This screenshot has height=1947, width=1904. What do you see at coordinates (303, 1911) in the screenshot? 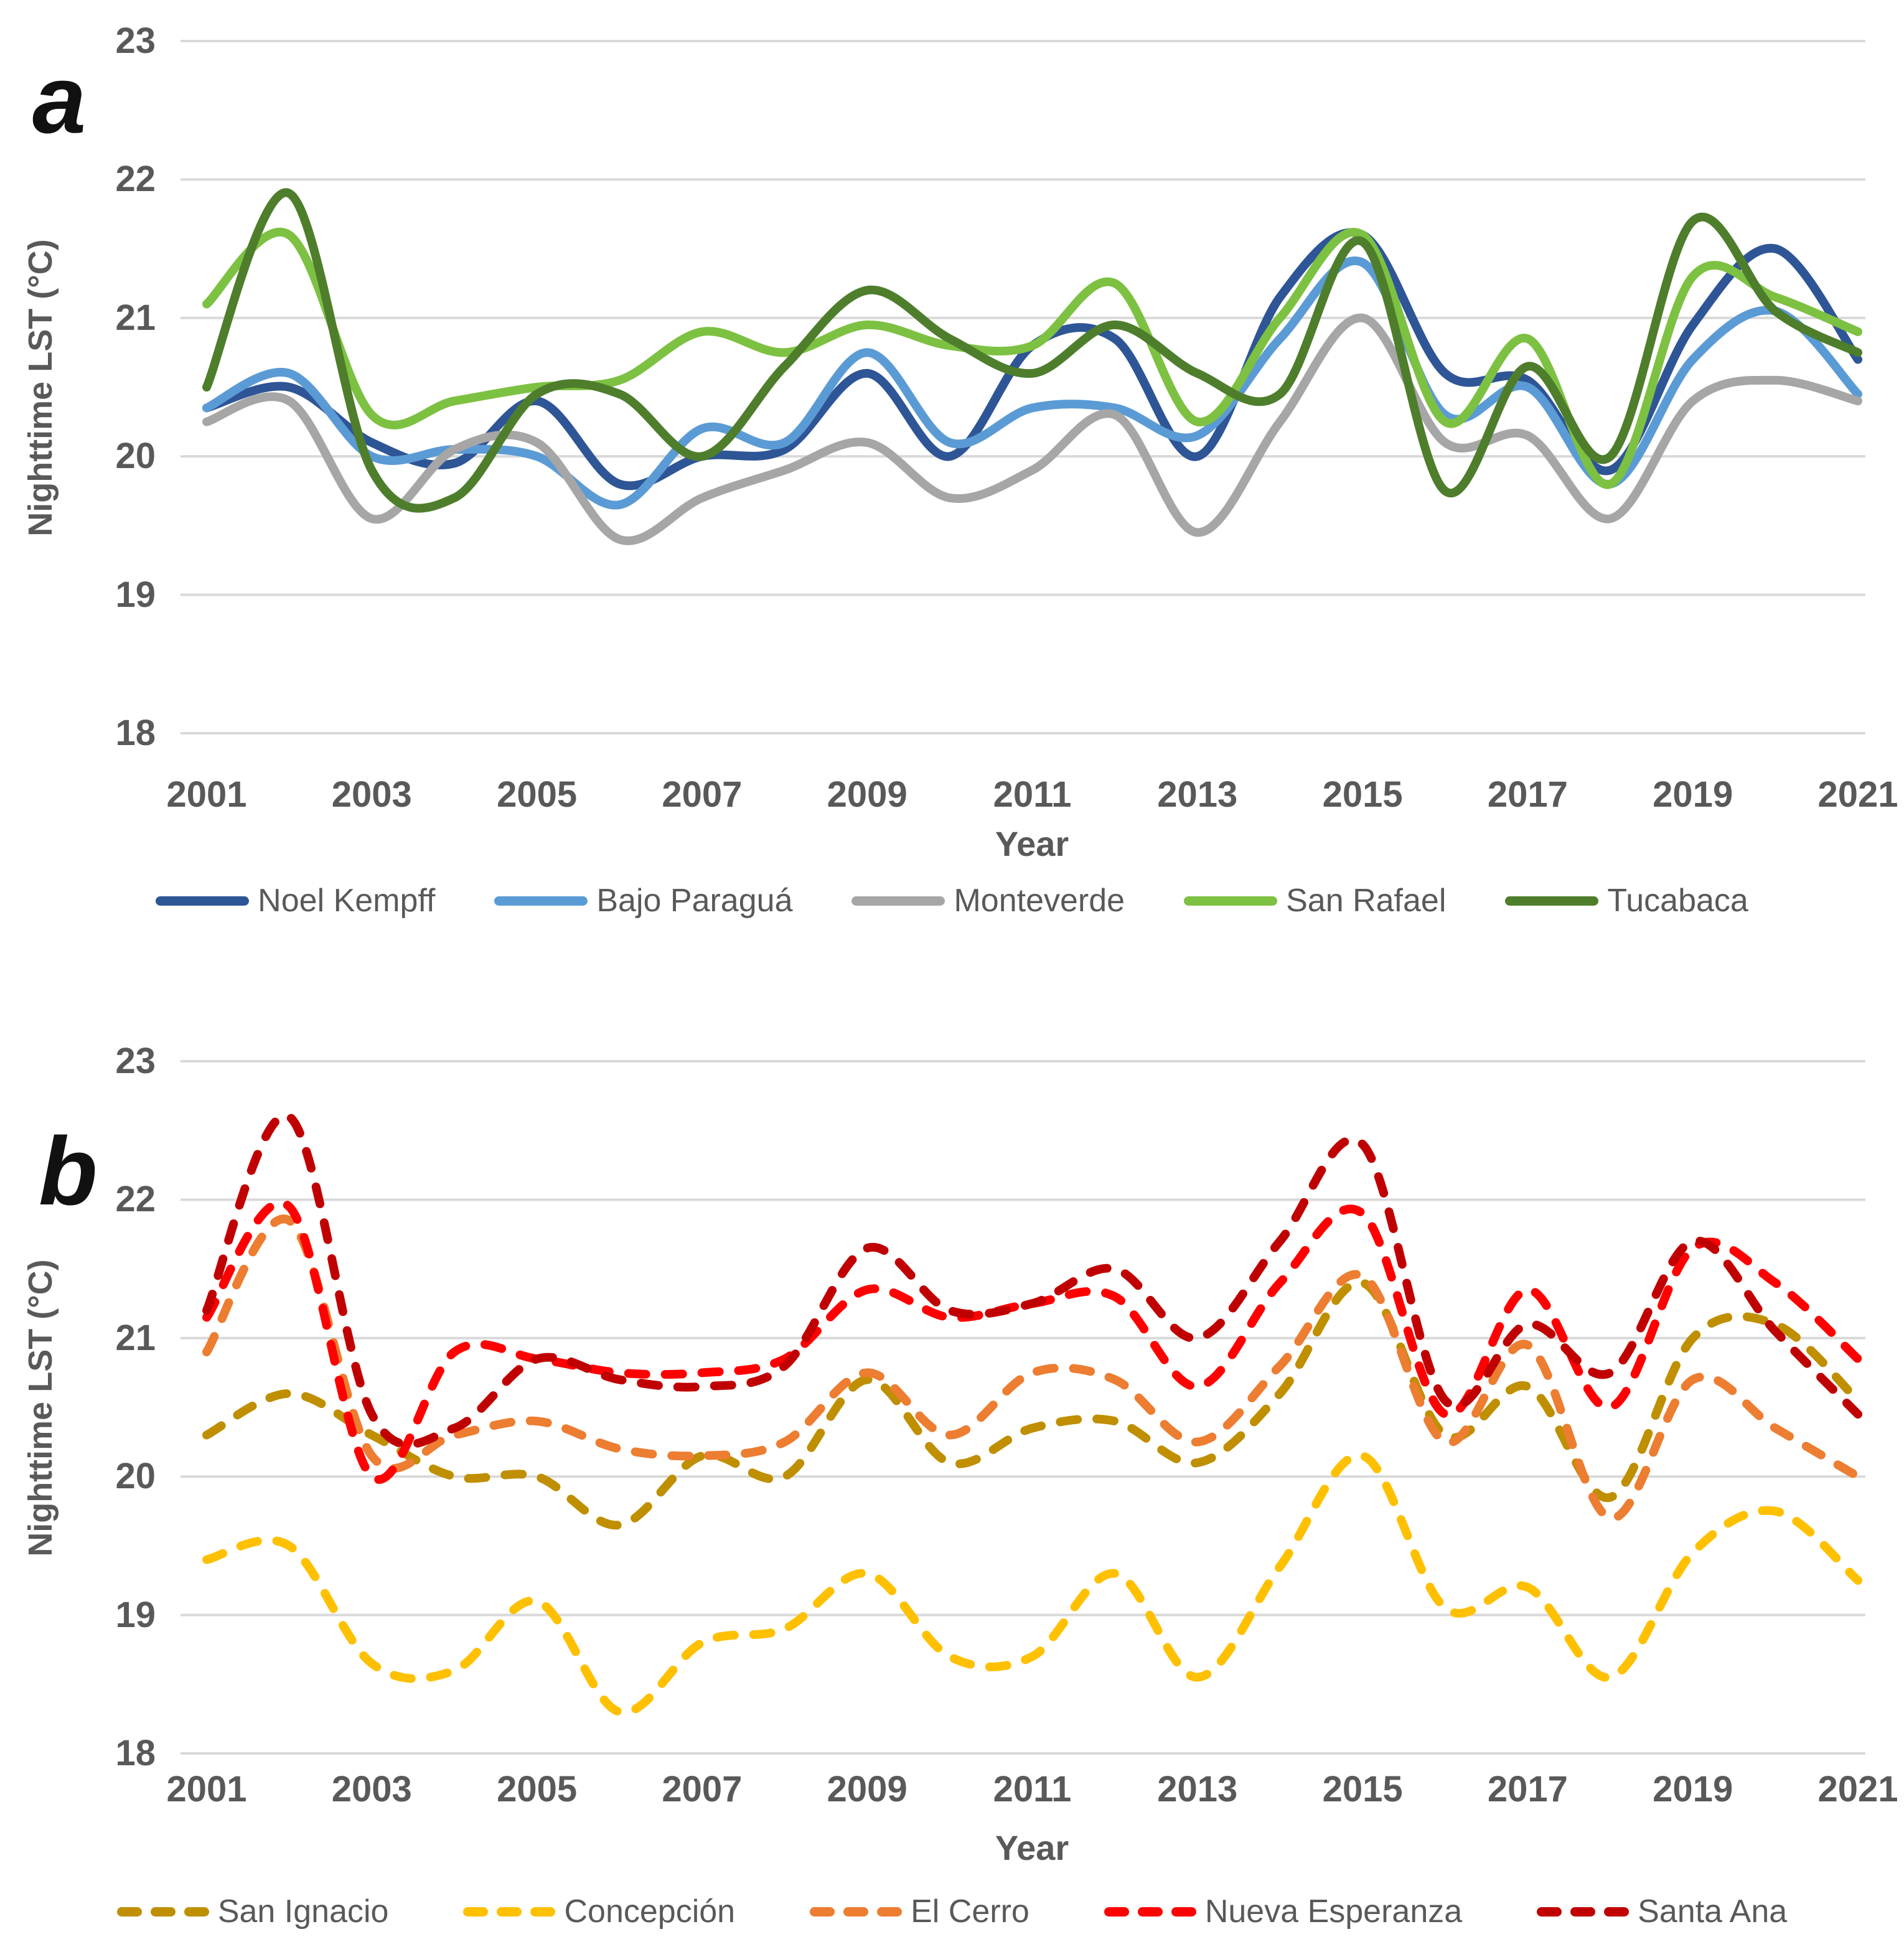
I see `legend-label: San Ignacio` at bounding box center [303, 1911].